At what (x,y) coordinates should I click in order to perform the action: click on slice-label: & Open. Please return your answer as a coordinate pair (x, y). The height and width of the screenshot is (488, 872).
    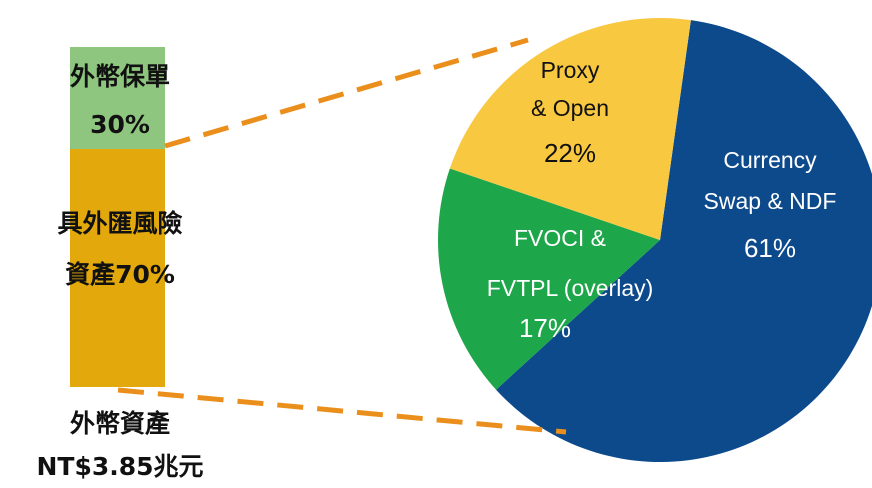
    Looking at the image, I should click on (570, 108).